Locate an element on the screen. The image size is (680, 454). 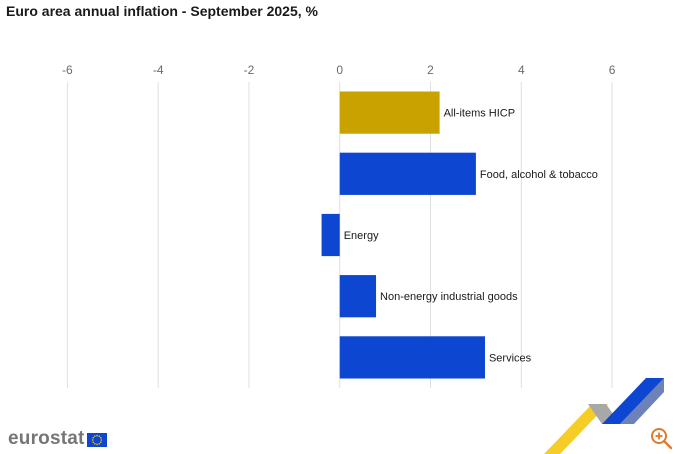
eurostat-logo: eurostat is located at coordinates (57, 439).